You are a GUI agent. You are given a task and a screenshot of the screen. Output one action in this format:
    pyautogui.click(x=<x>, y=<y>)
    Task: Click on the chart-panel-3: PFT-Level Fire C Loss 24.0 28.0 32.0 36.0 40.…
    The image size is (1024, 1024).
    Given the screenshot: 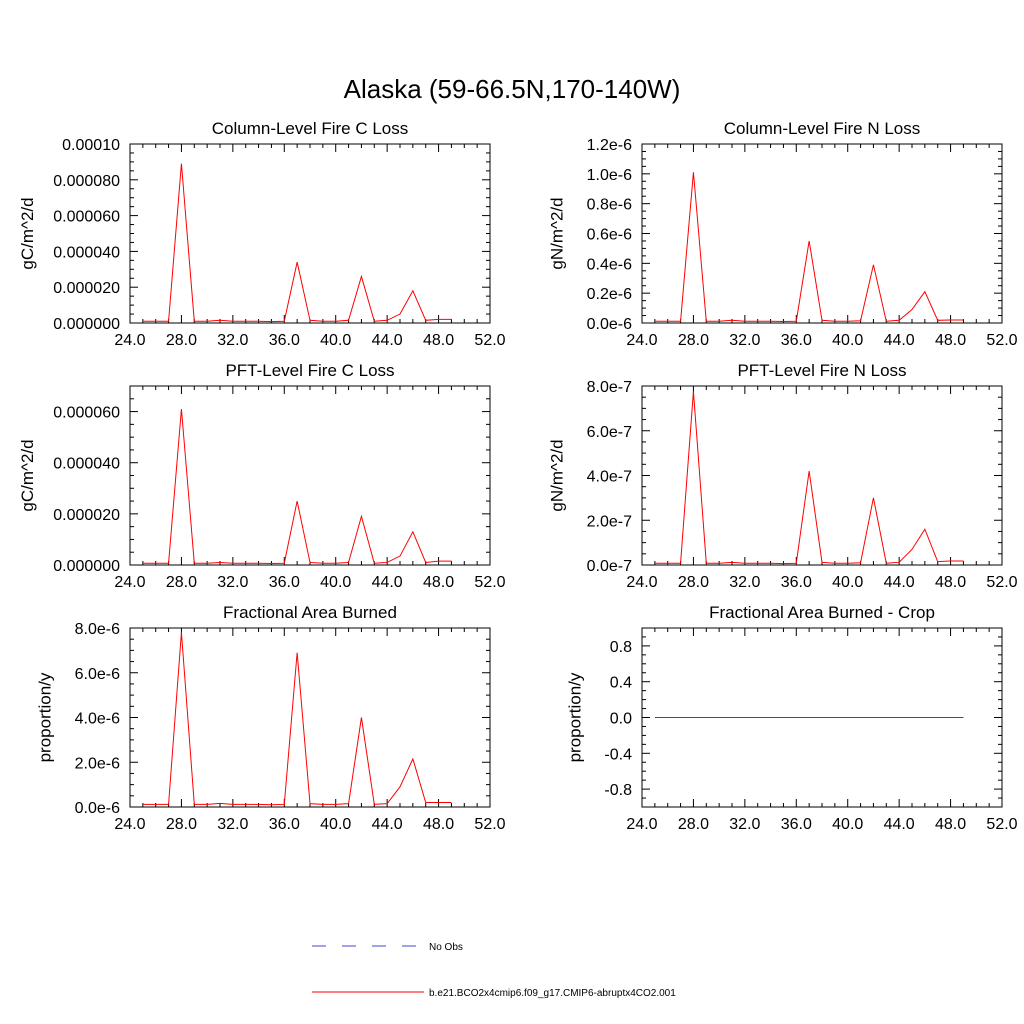 What is the action you would take?
    pyautogui.click(x=262, y=476)
    